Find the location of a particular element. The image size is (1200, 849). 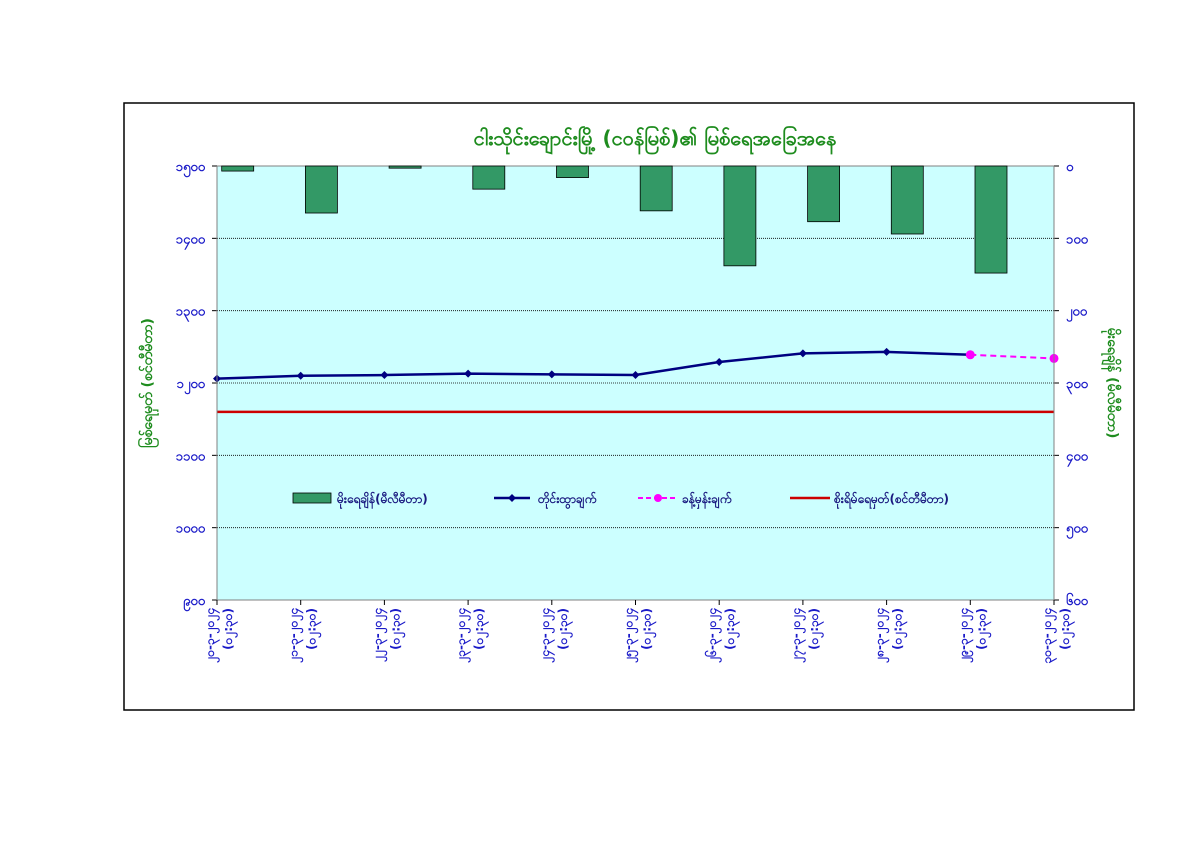

line-series is located at coordinates (636, 380).